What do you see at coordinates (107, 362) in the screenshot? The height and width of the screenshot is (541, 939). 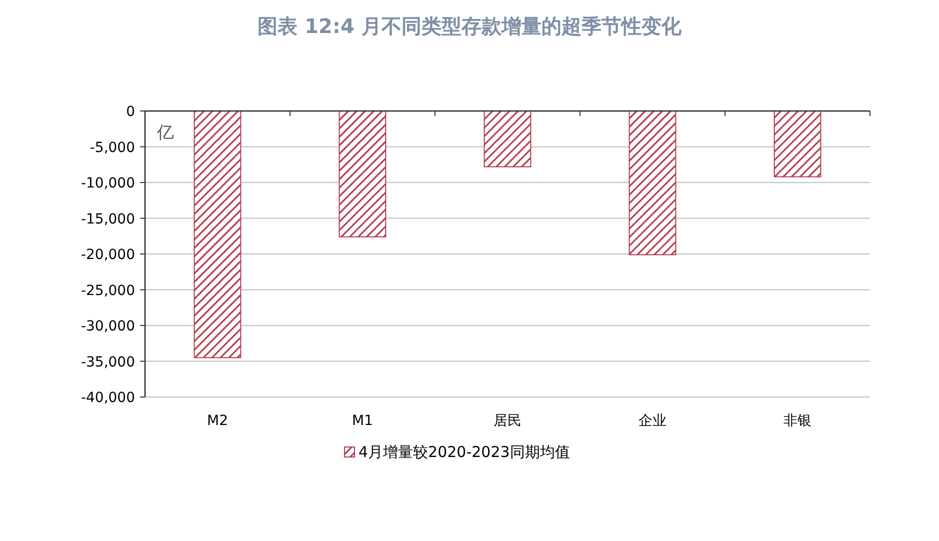 I see `y-tick-label: -35,000` at bounding box center [107, 362].